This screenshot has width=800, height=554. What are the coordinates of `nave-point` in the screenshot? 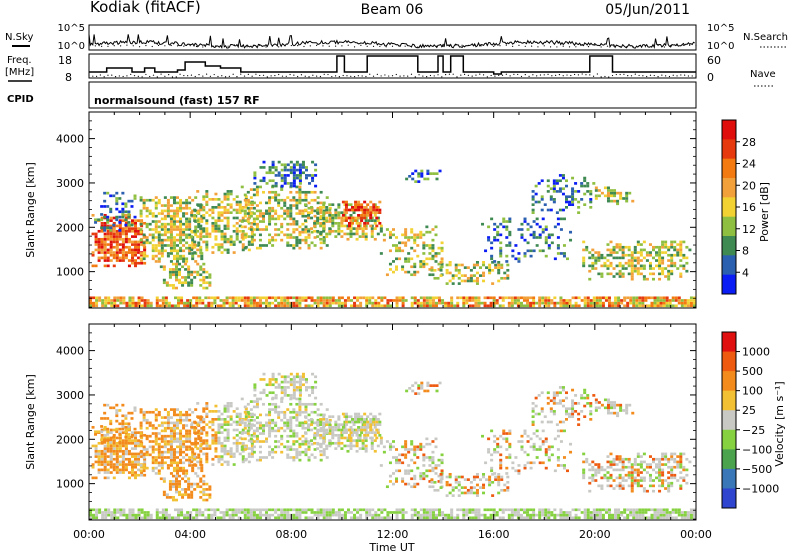 It's located at (343, 75).